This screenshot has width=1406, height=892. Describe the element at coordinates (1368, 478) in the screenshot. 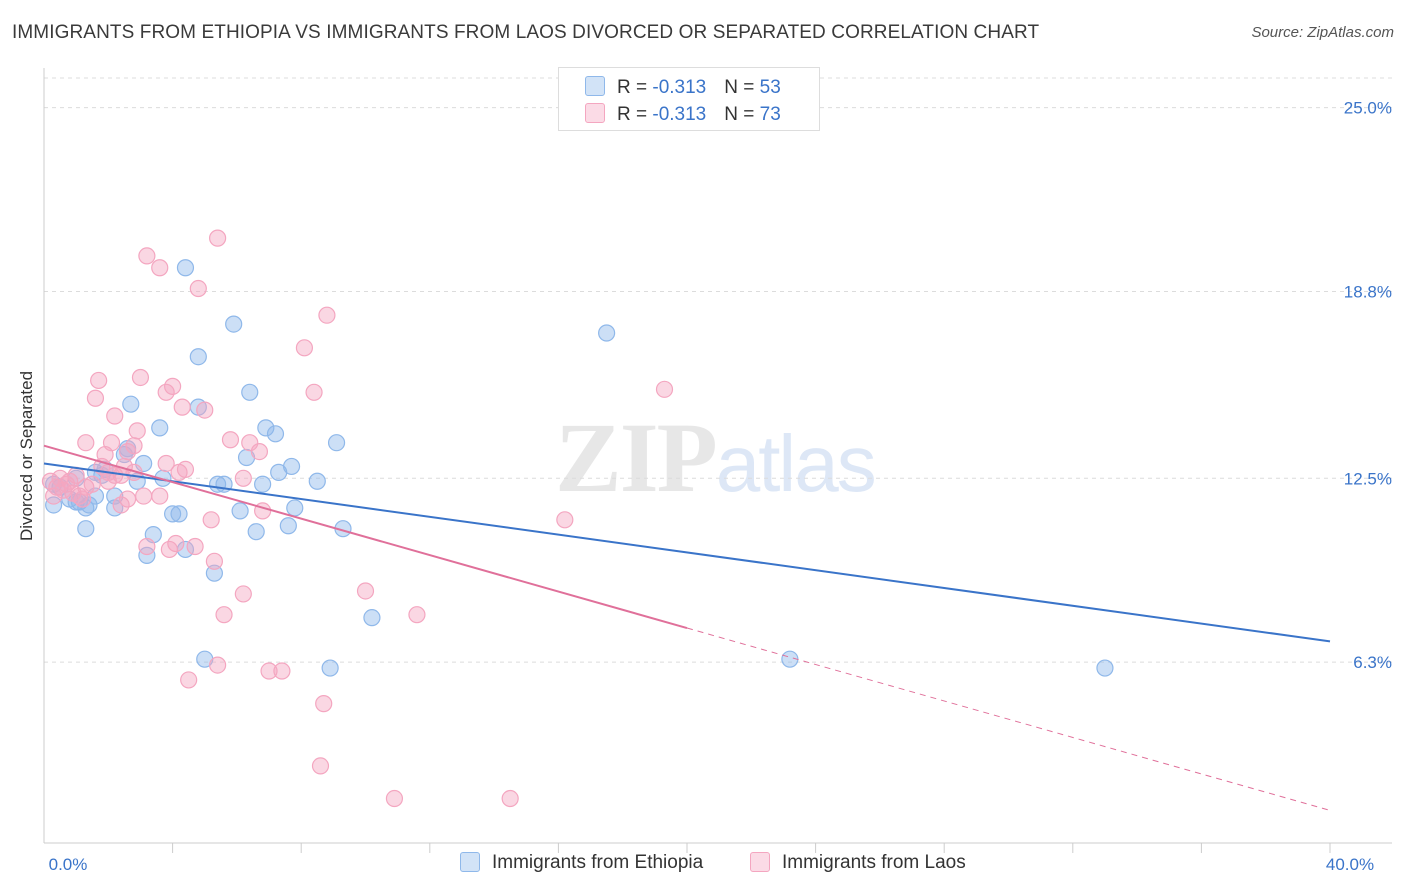

I see `y-tick-label: 12.5%` at that location.